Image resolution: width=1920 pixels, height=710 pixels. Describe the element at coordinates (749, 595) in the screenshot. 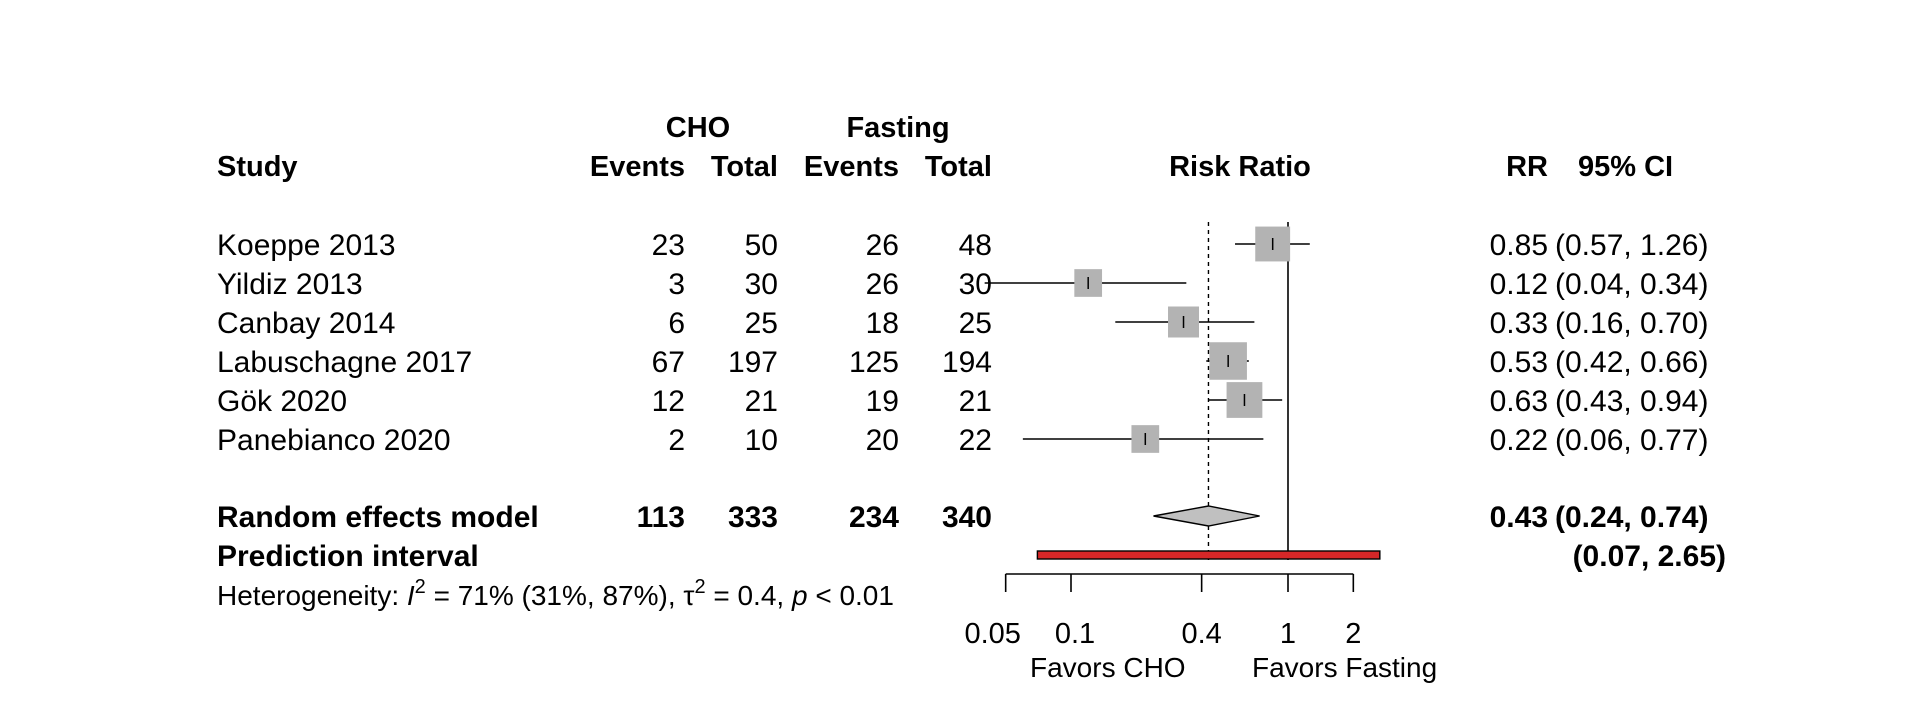

I see `tau-value: = 0.4,` at that location.